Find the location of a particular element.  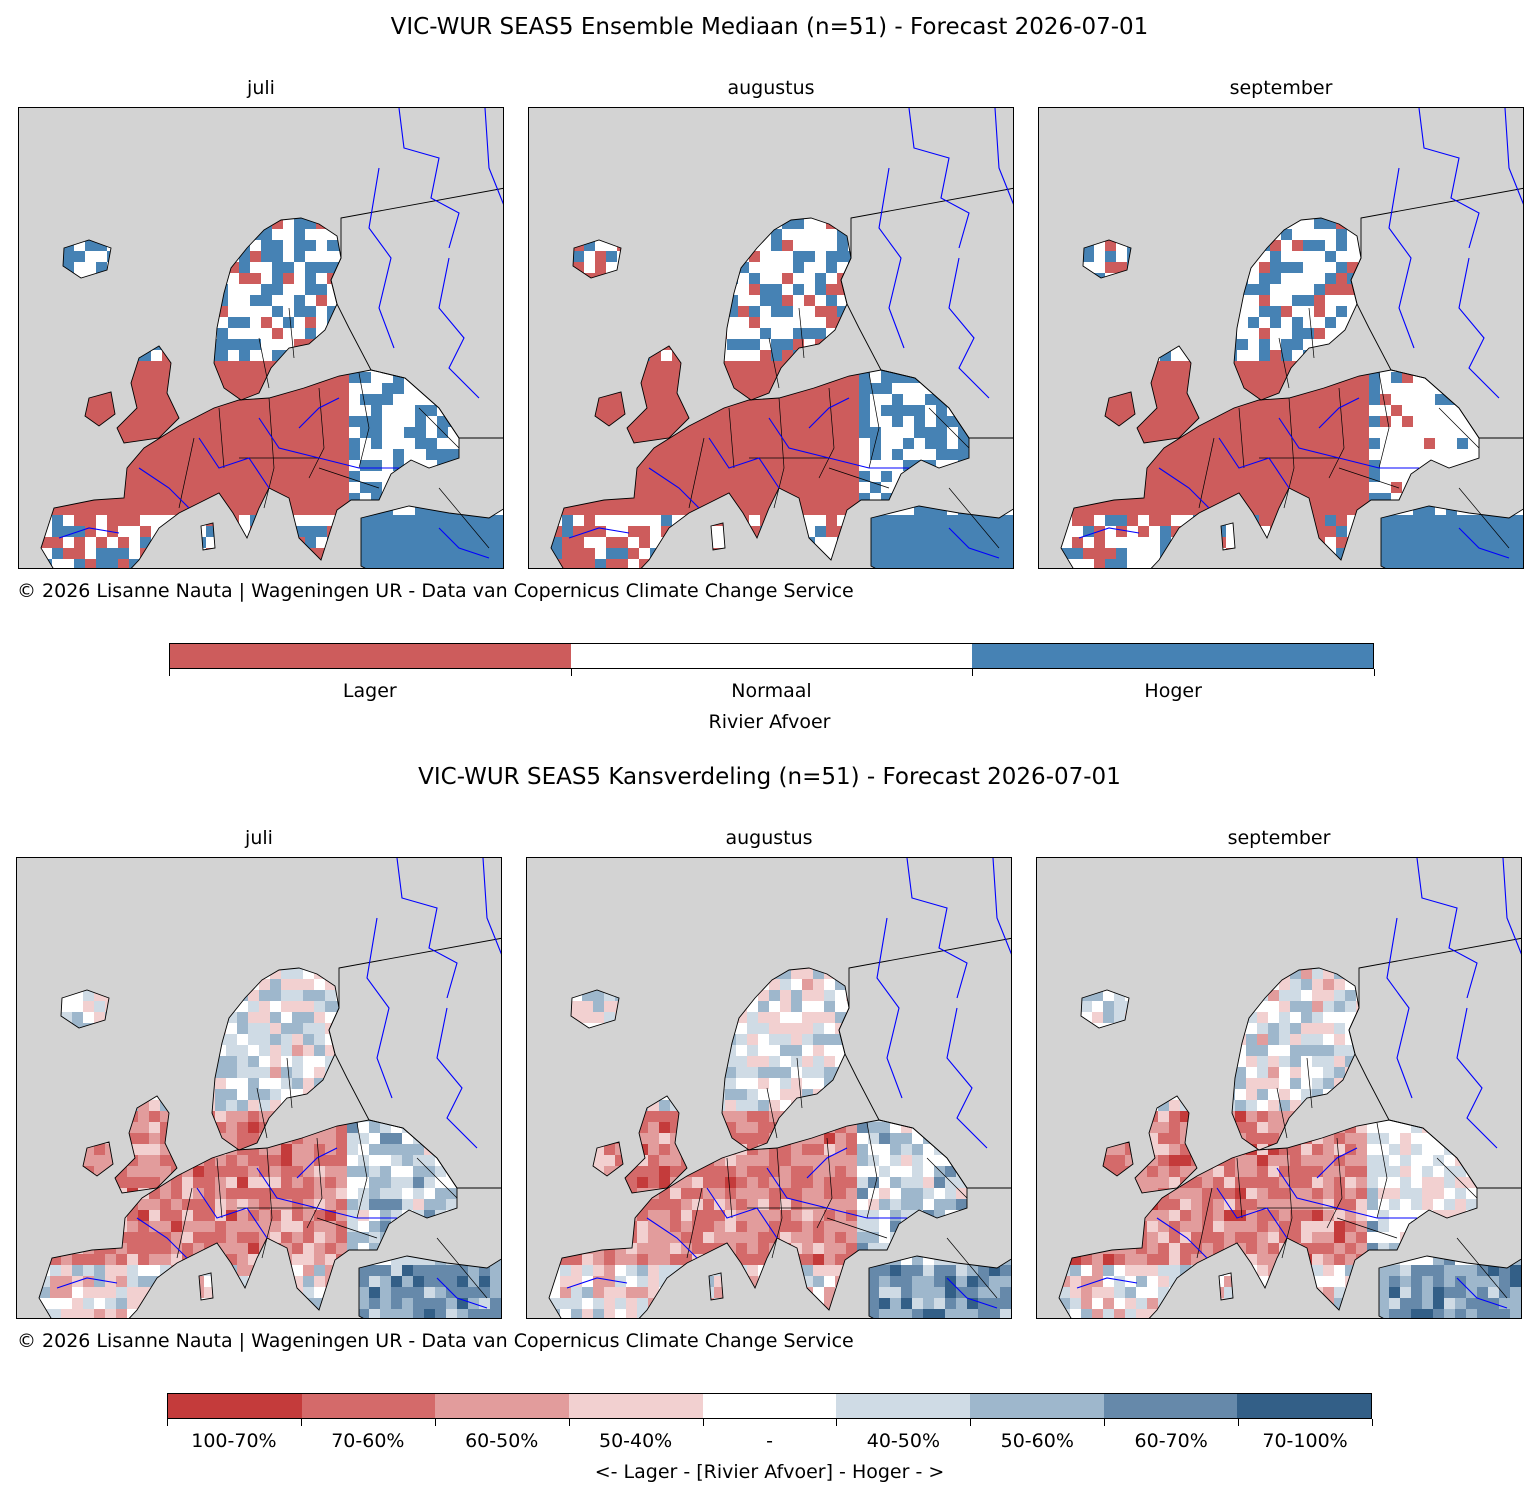

probability-map-august is located at coordinates (769, 1088).